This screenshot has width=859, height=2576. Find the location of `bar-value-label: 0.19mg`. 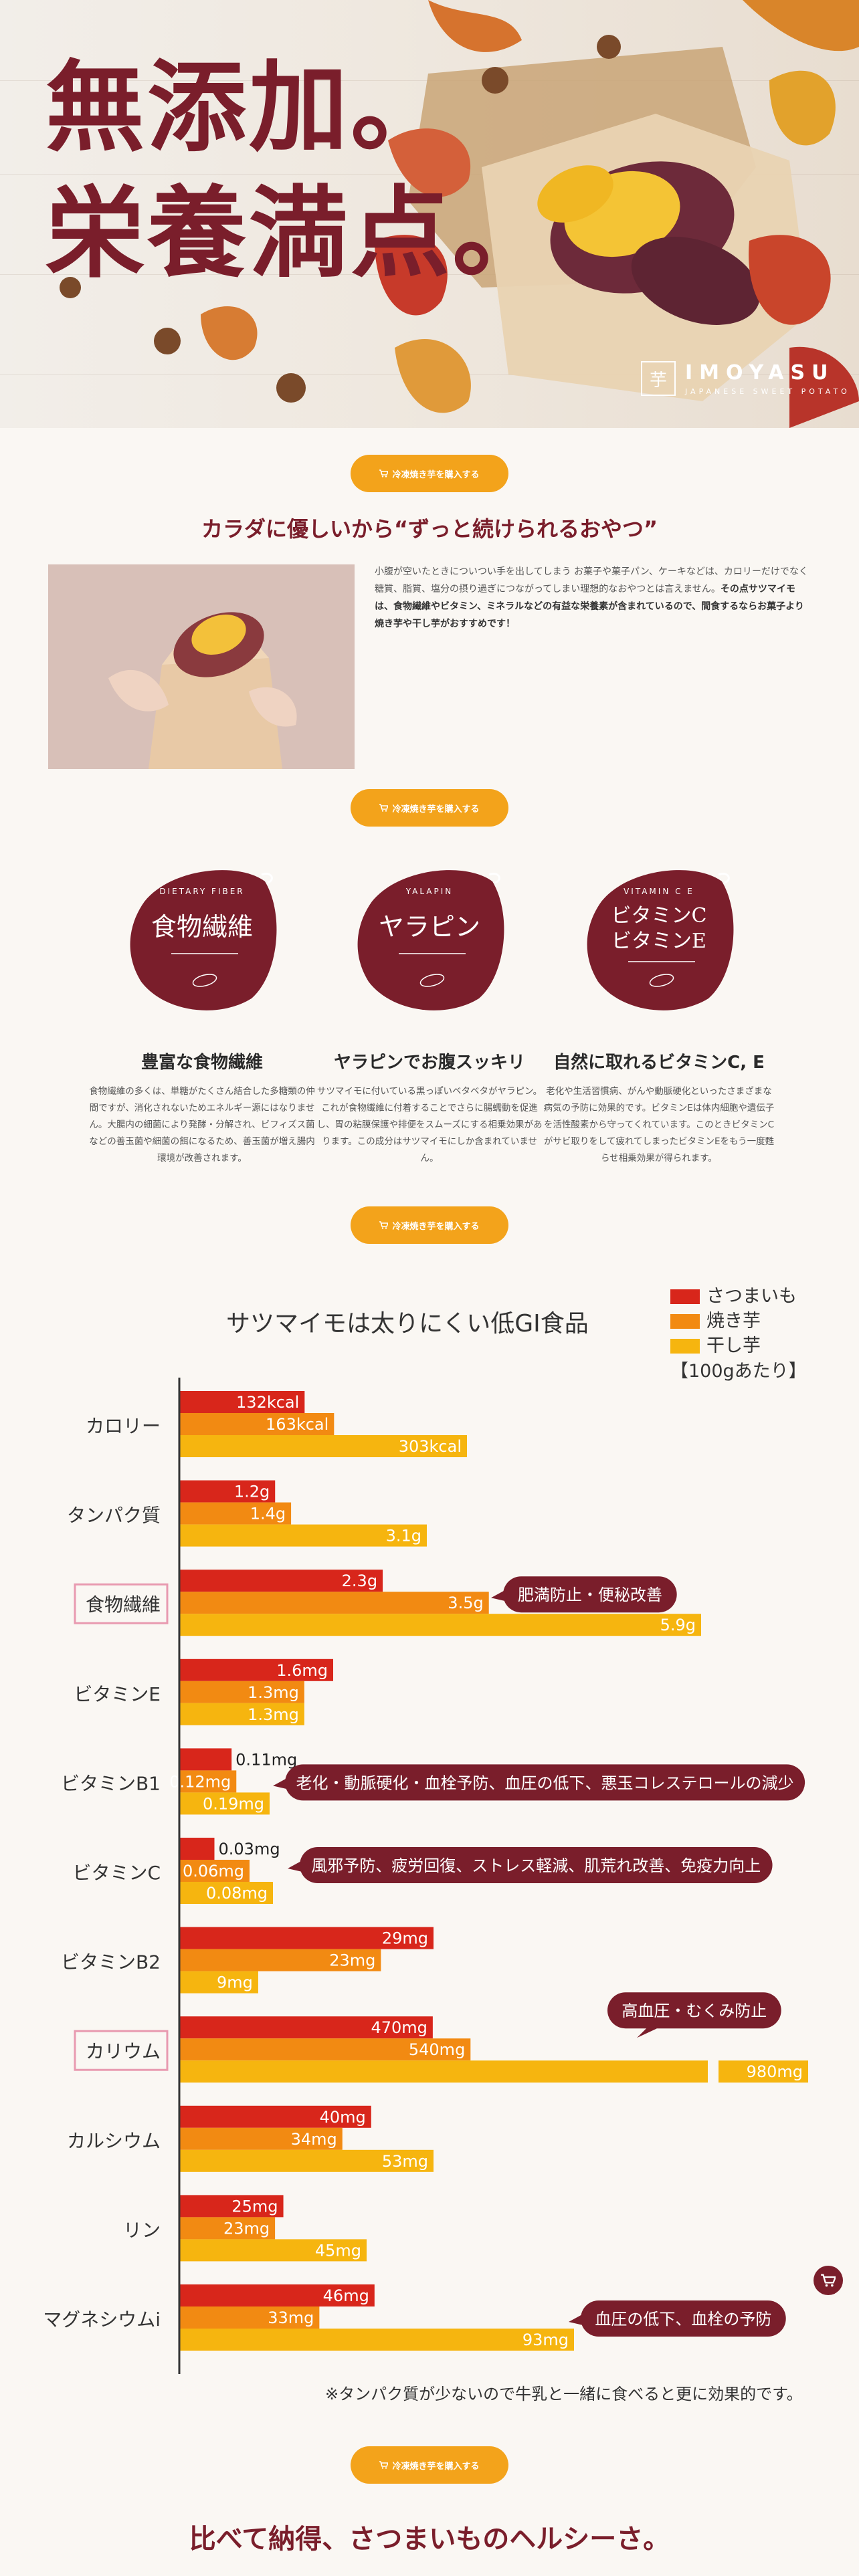

bar-value-label: 0.19mg is located at coordinates (234, 1804).